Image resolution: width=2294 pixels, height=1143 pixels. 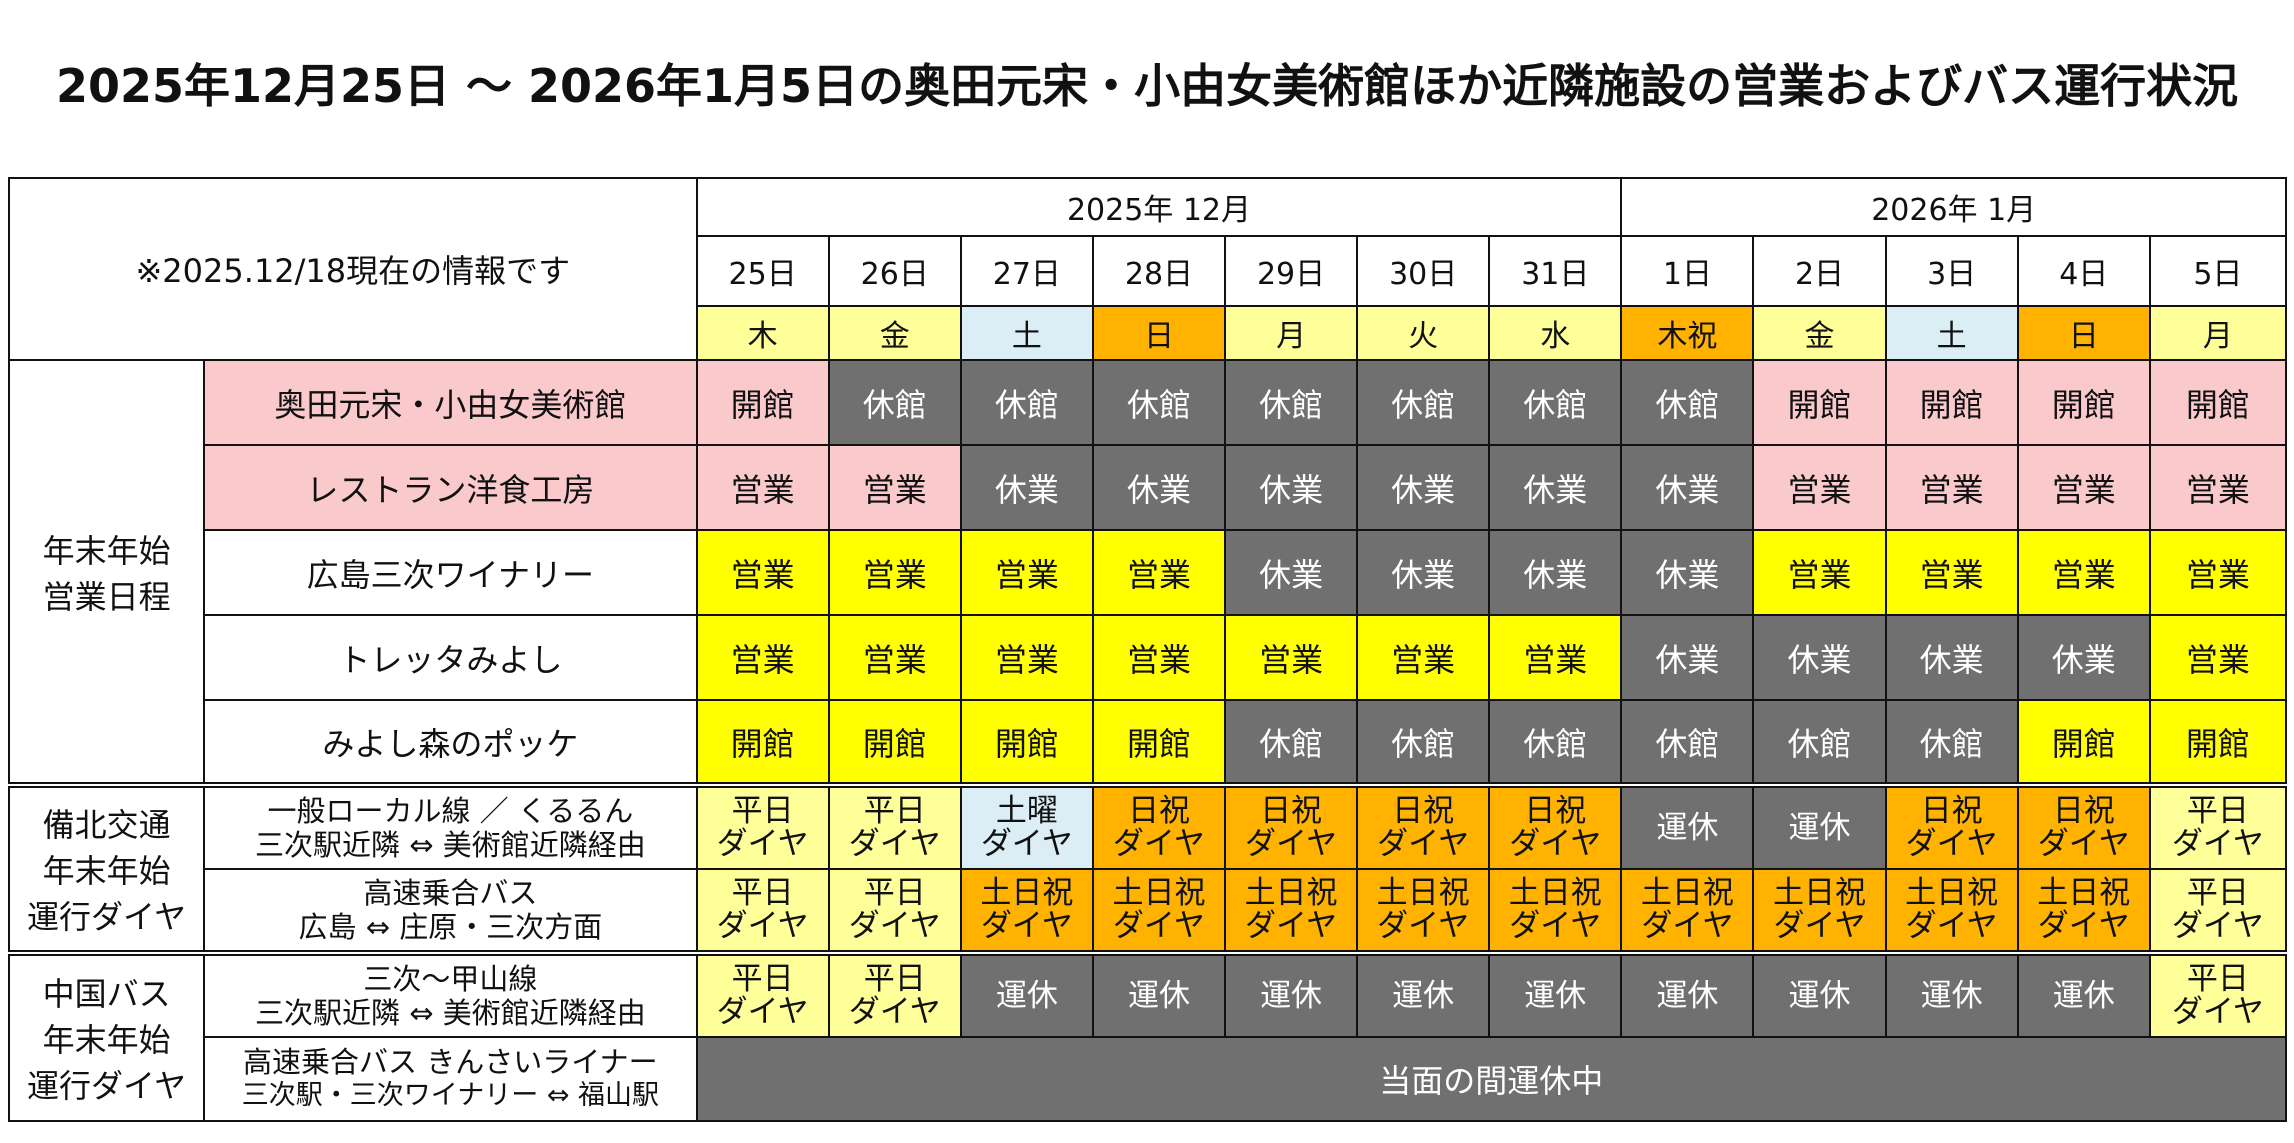 What do you see at coordinates (894, 271) in the screenshot?
I see `day-header: 26日` at bounding box center [894, 271].